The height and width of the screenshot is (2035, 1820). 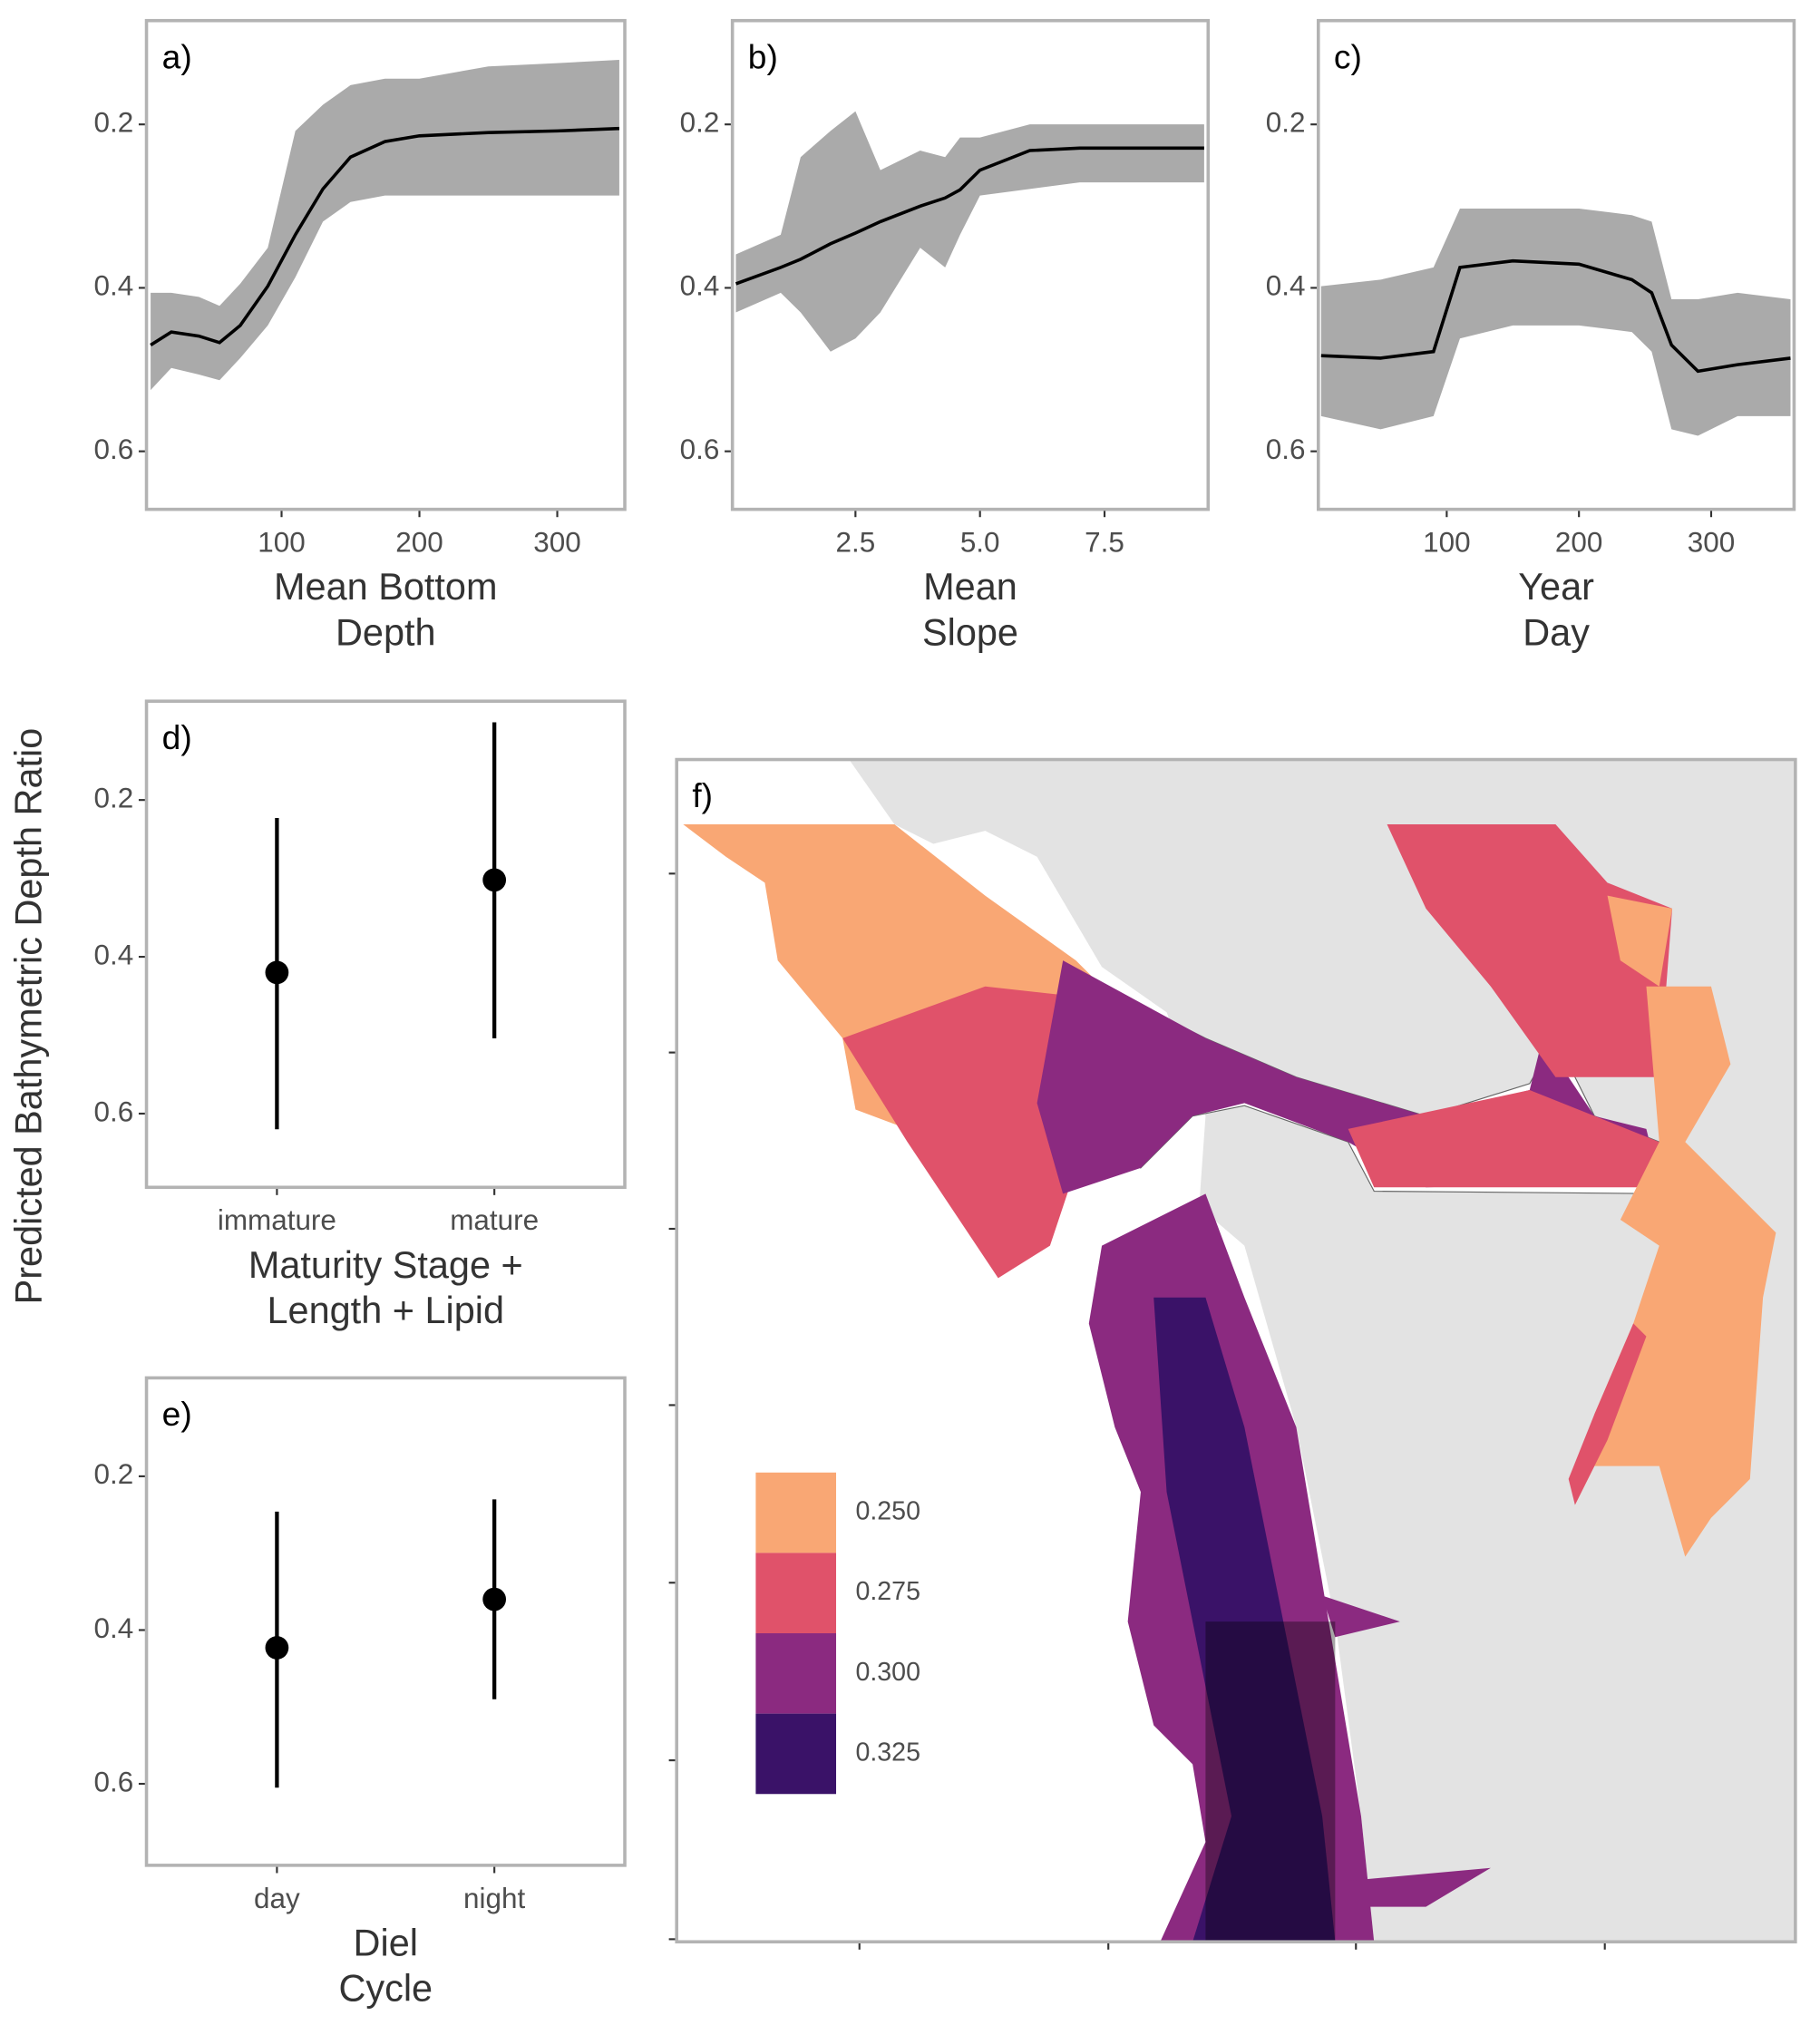 I want to click on x-axis-title: Day, so click(x=1557, y=631).